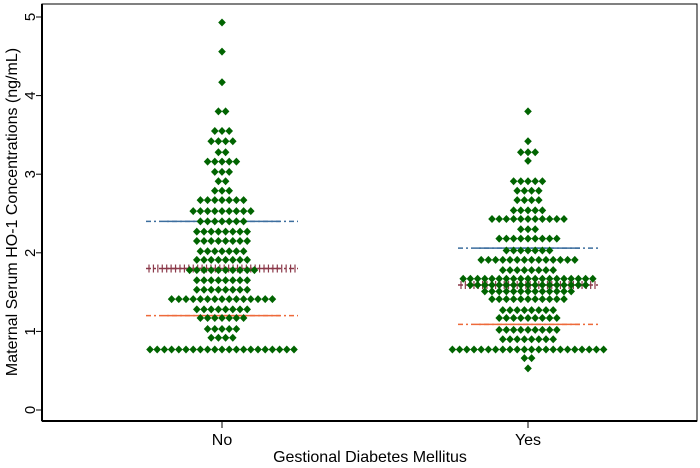 This screenshot has width=700, height=468. I want to click on y-tick-label: 4, so click(30, 95).